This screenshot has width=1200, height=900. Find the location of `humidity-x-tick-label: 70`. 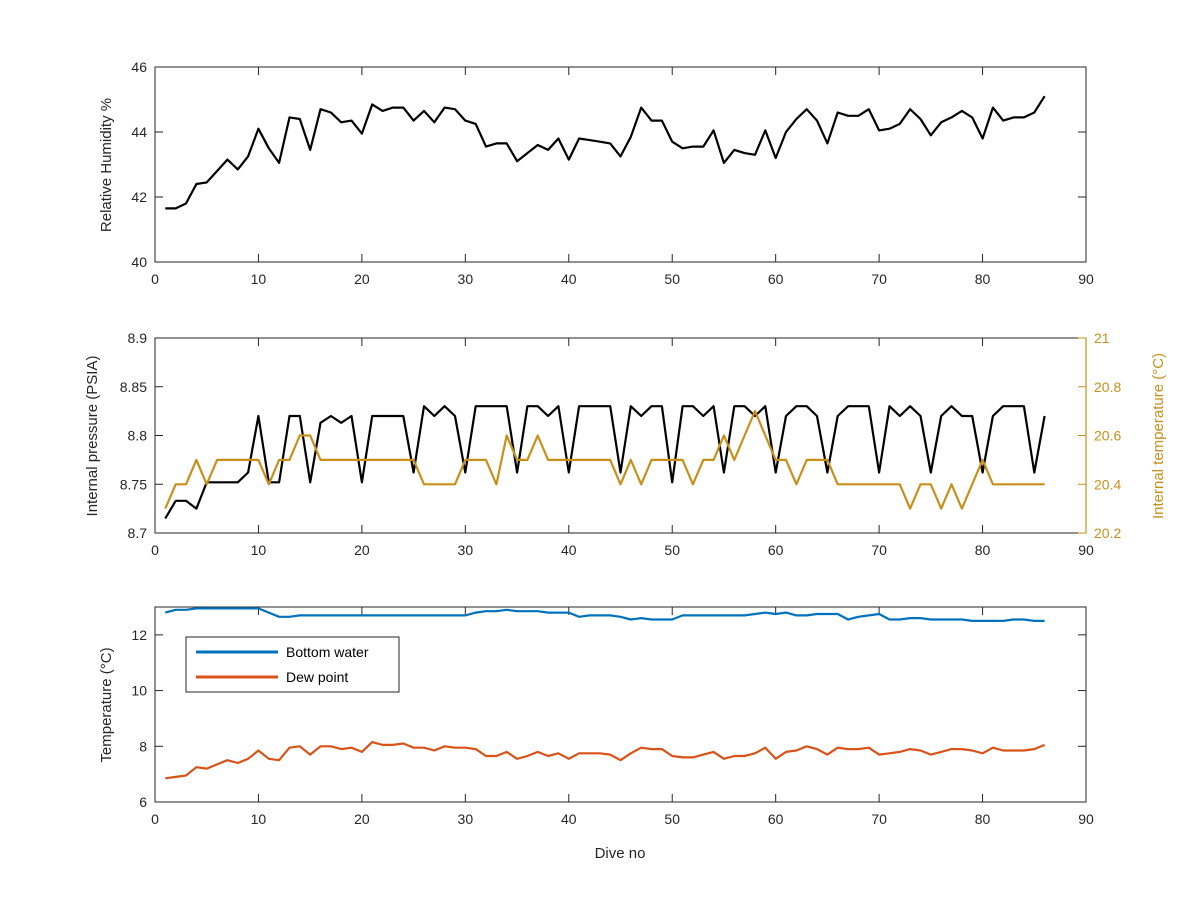

humidity-x-tick-label: 70 is located at coordinates (879, 279).